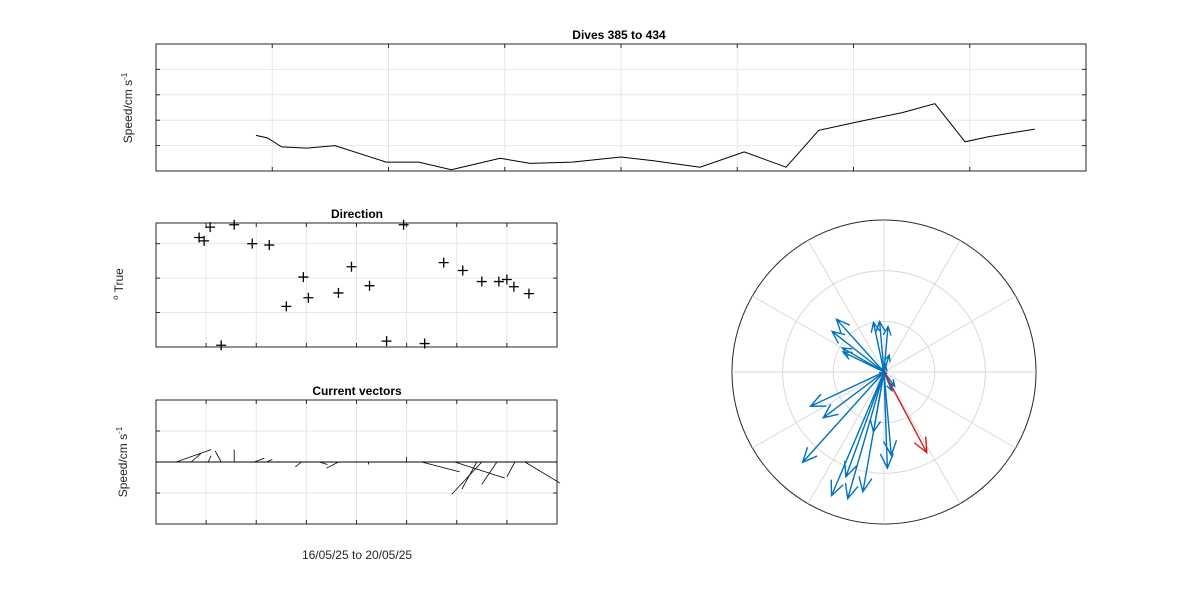 This screenshot has width=1200, height=589. I want to click on vectors-y-axis-label: Speed/cm s-1, so click(122, 461).